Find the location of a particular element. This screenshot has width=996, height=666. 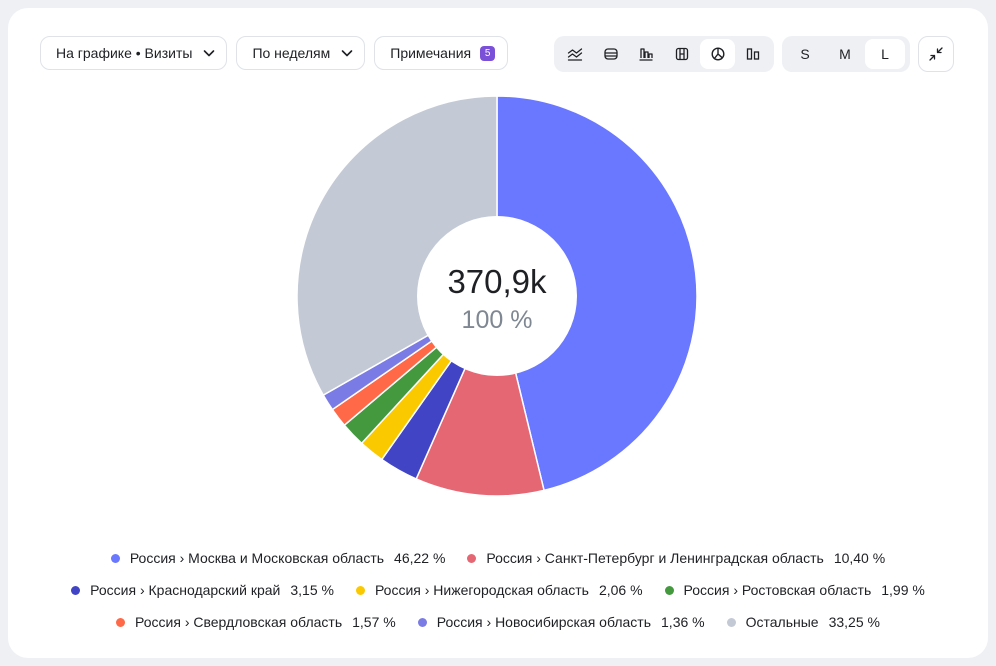

line-chart-icon is located at coordinates (575, 54).